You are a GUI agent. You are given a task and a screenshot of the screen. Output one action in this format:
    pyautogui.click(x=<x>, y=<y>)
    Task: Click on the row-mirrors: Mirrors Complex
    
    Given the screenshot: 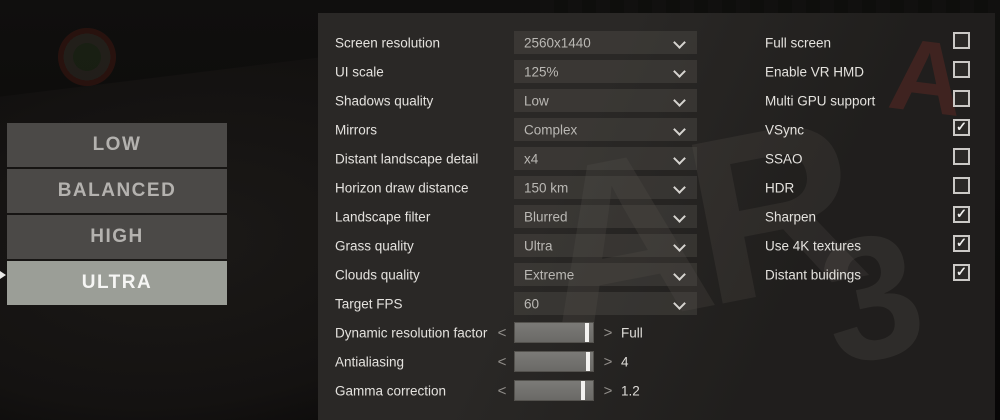 What is the action you would take?
    pyautogui.click(x=656, y=129)
    